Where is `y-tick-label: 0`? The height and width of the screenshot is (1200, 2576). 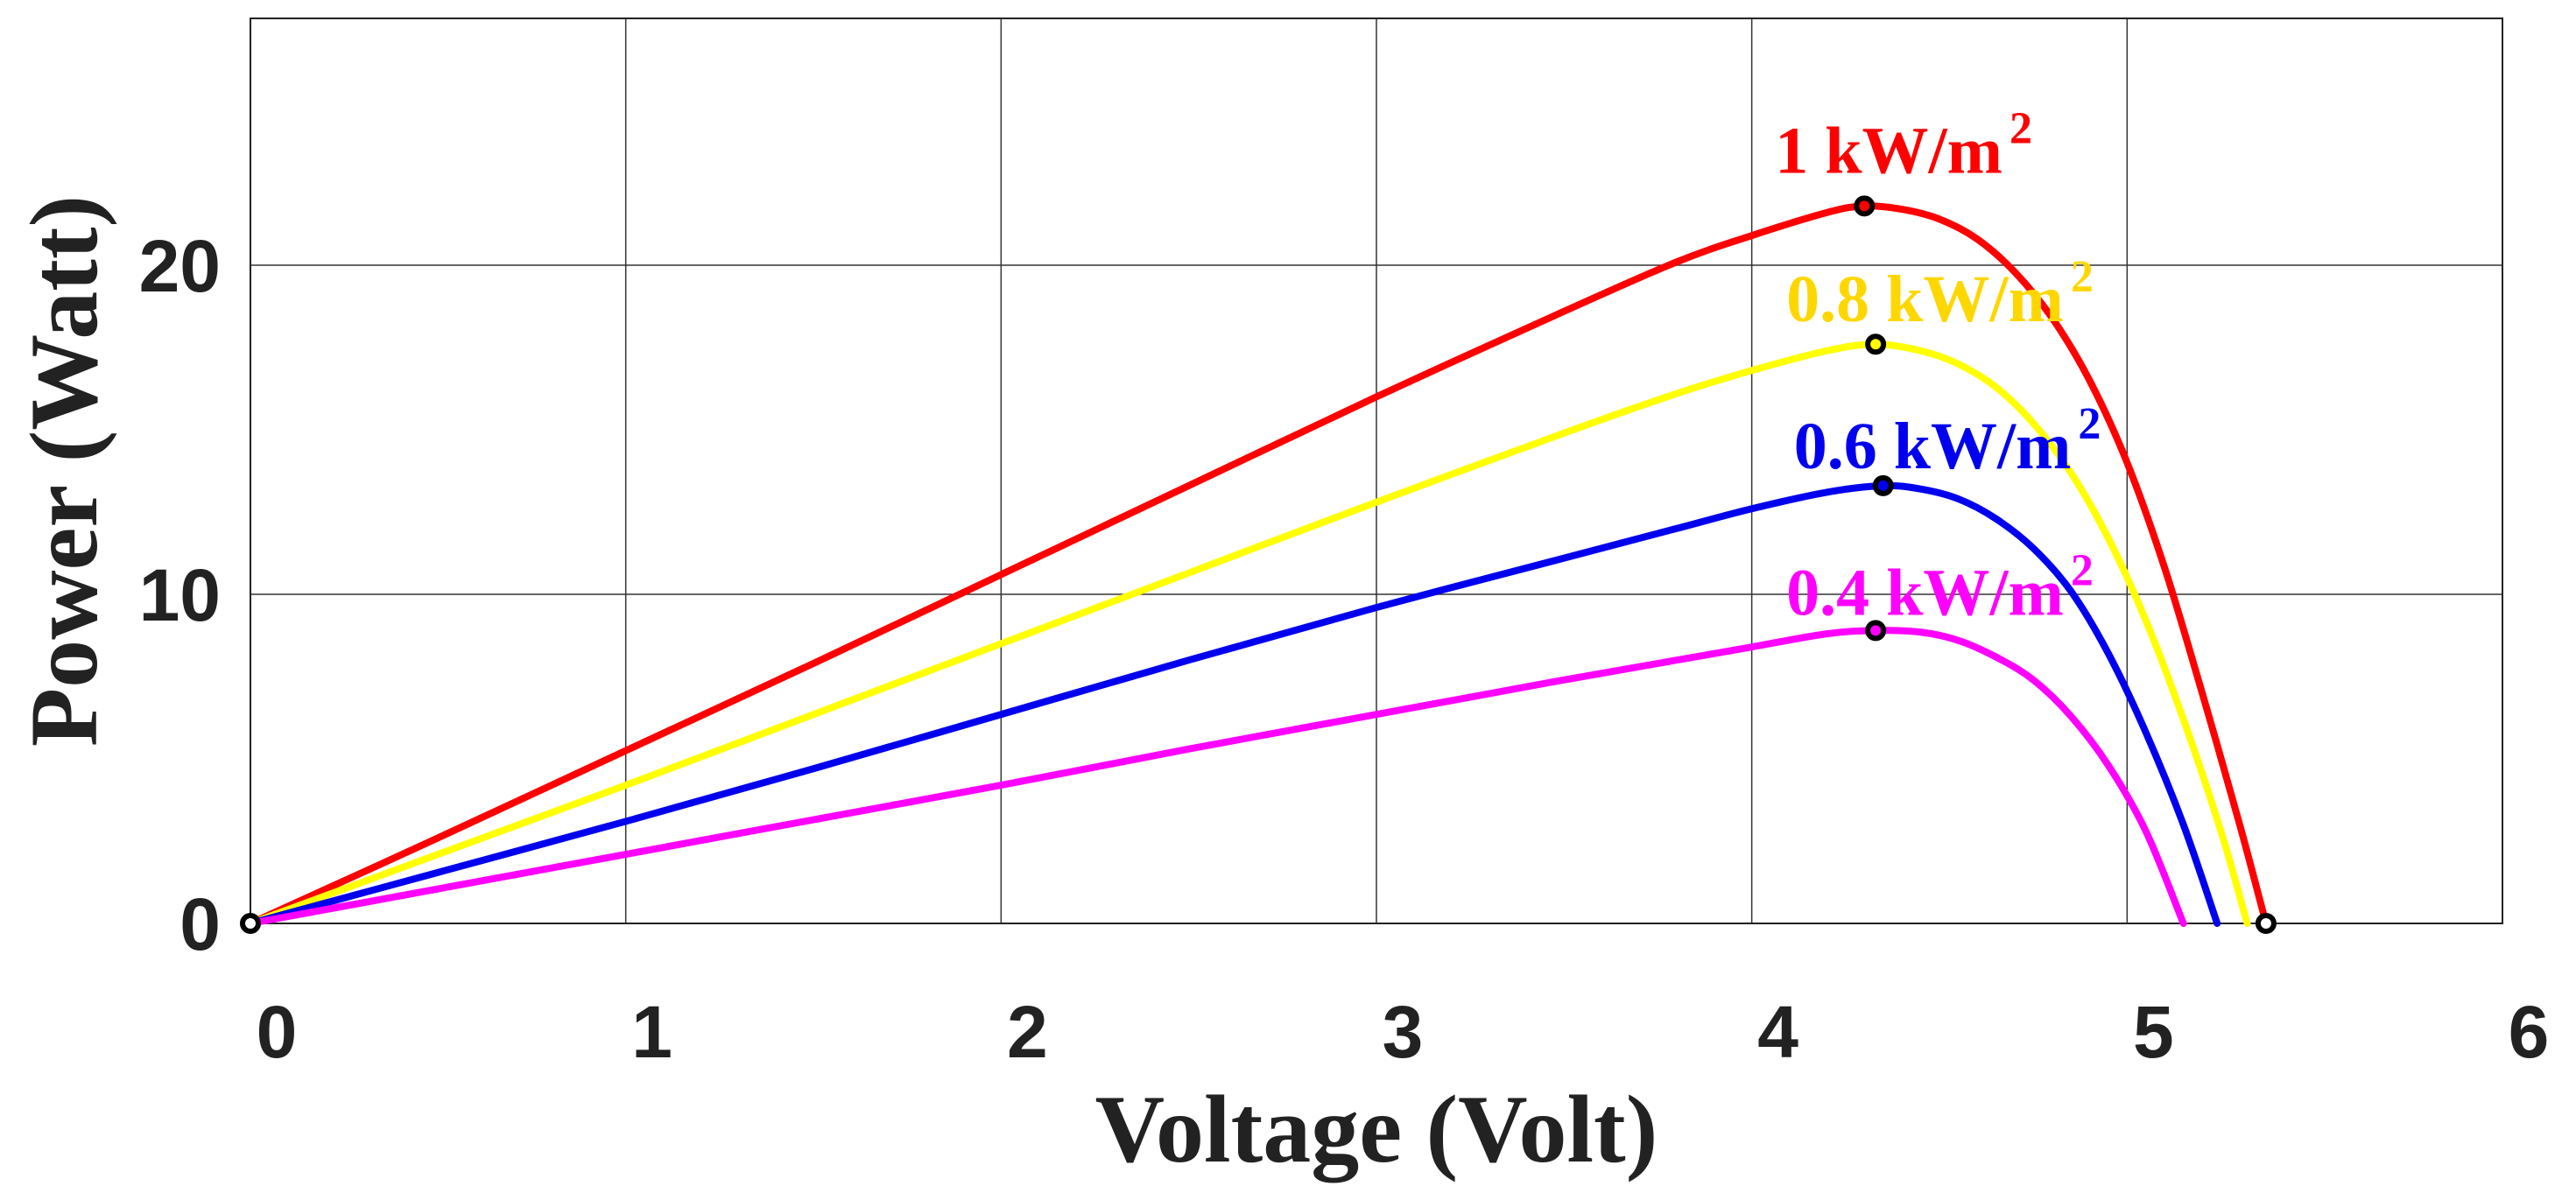 y-tick-label: 0 is located at coordinates (200, 924).